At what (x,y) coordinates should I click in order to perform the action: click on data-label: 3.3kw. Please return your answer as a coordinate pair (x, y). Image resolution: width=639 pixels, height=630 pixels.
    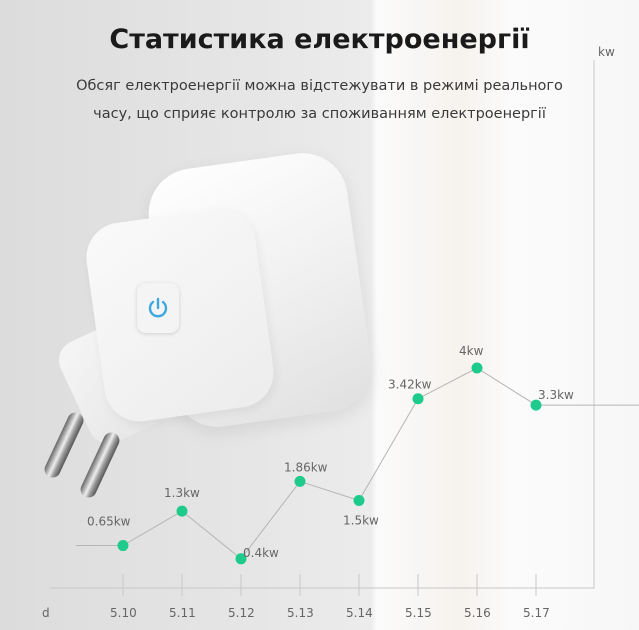
    Looking at the image, I should click on (556, 395).